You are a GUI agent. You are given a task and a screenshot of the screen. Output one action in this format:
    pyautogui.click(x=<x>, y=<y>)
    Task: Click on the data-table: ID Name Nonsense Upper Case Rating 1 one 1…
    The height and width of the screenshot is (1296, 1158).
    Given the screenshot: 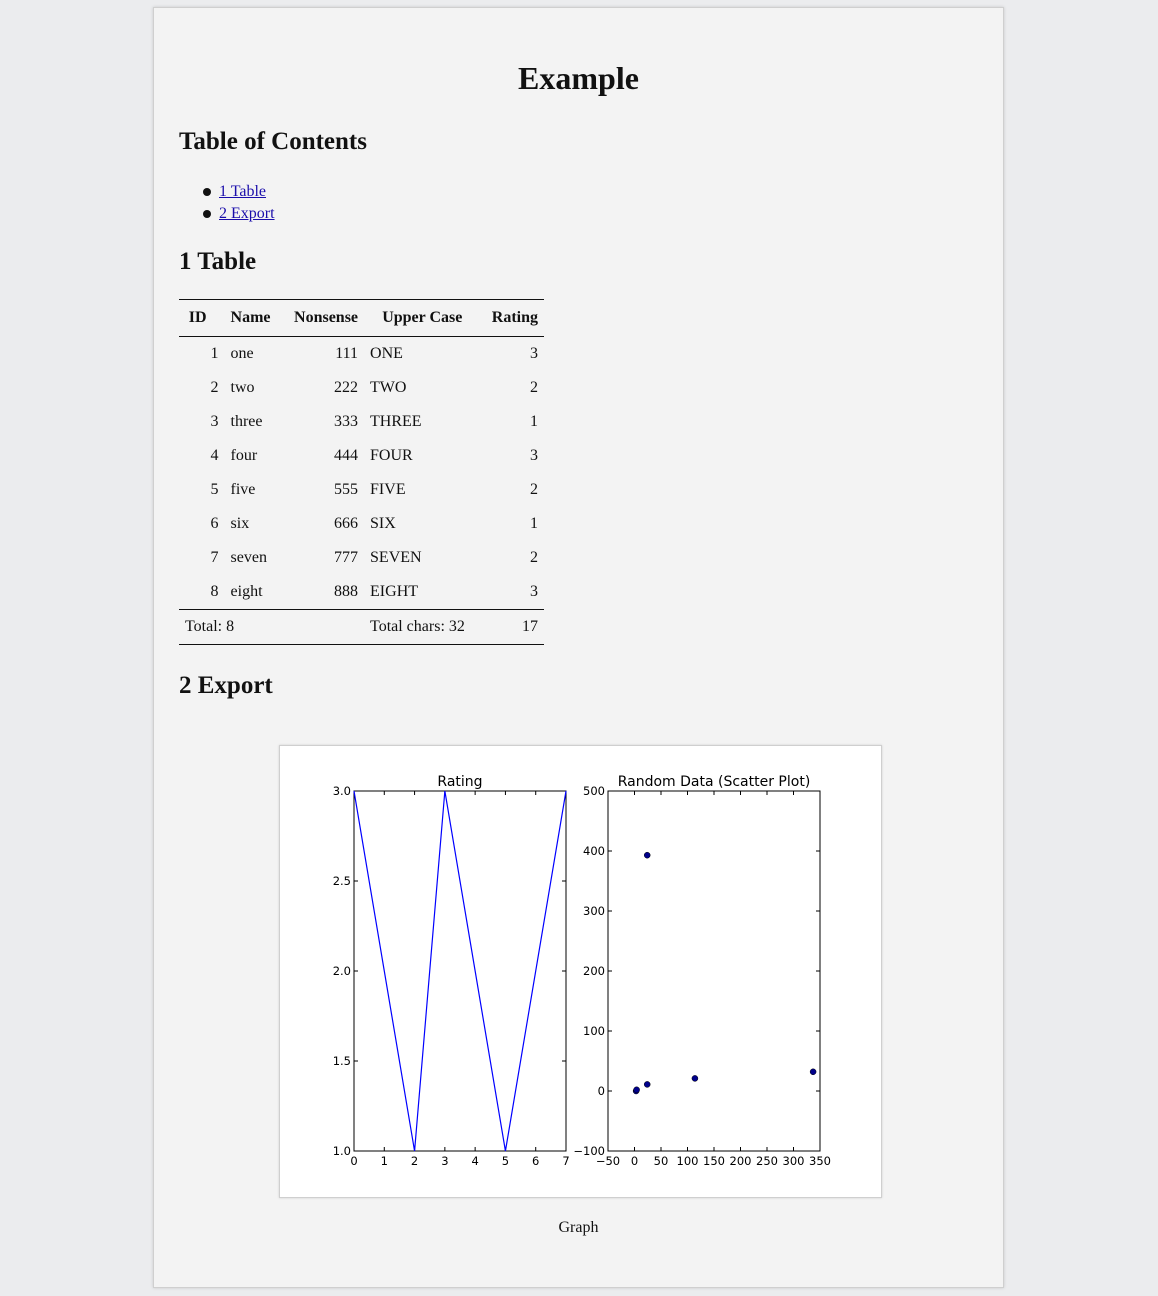 What is the action you would take?
    pyautogui.click(x=361, y=472)
    